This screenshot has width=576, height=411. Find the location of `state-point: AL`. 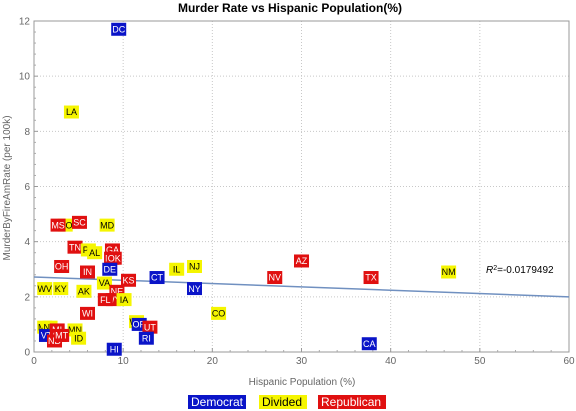

state-point: AL is located at coordinates (95, 253).